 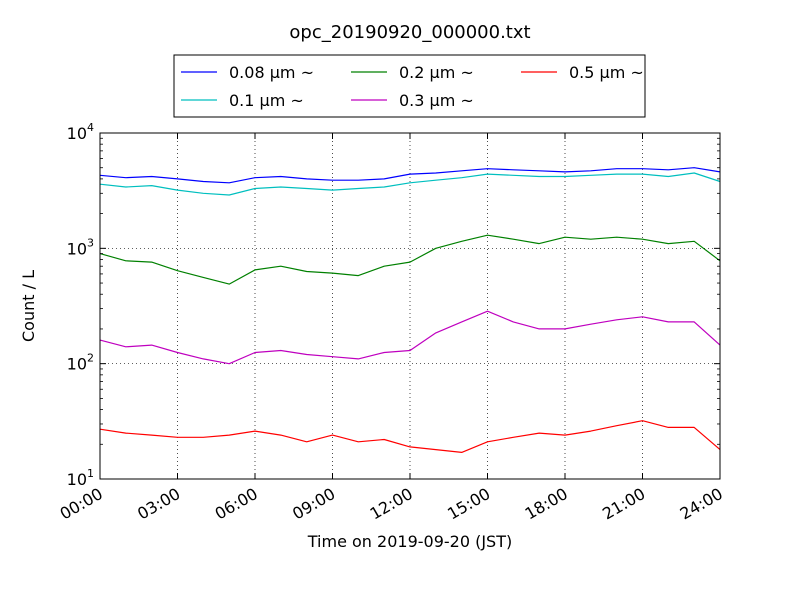 I want to click on x-tick-label: 18:00, so click(x=546, y=504).